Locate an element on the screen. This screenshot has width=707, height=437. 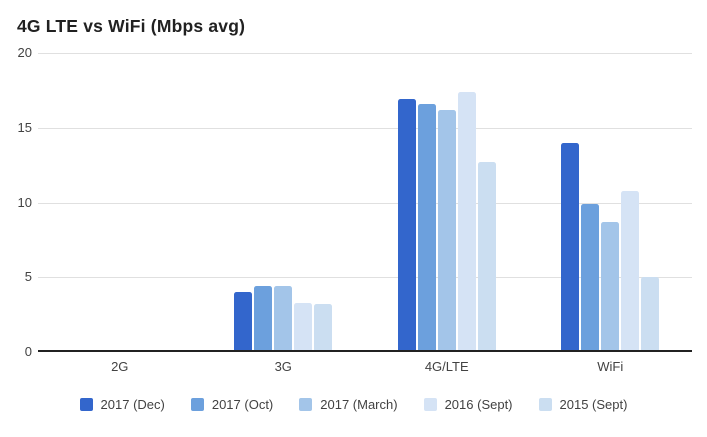
bar-2017-march-4g-lte is located at coordinates (446, 230).